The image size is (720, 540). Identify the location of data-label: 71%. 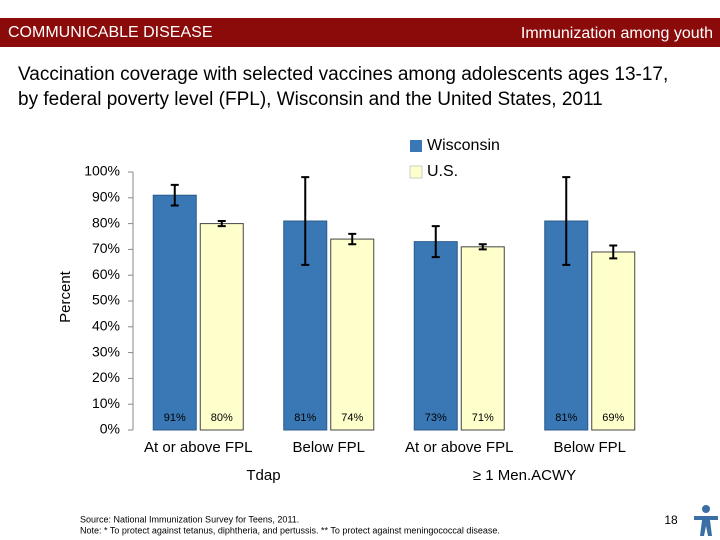
(483, 418).